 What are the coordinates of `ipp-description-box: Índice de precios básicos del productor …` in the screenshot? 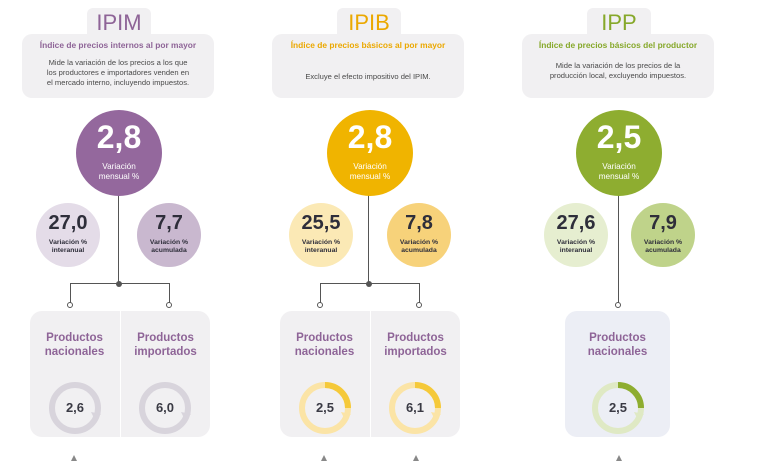 It's located at (618, 66).